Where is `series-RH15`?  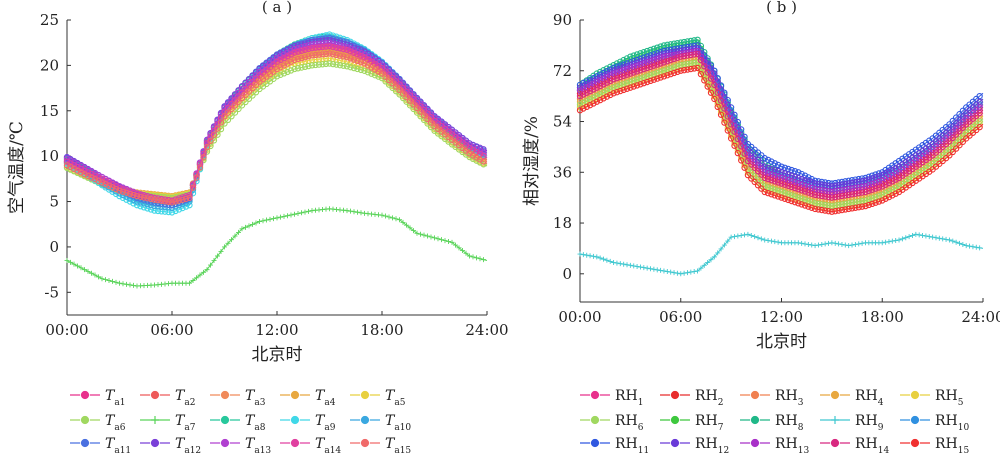
series-RH15 is located at coordinates (780, 139).